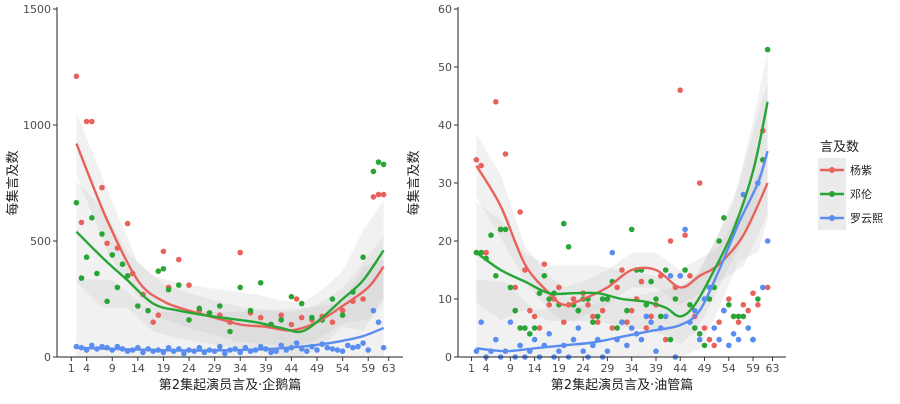 Image resolution: width=900 pixels, height=404 pixels. What do you see at coordinates (37, 125) in the screenshot?
I see `y-tick-label: 1000` at bounding box center [37, 125].